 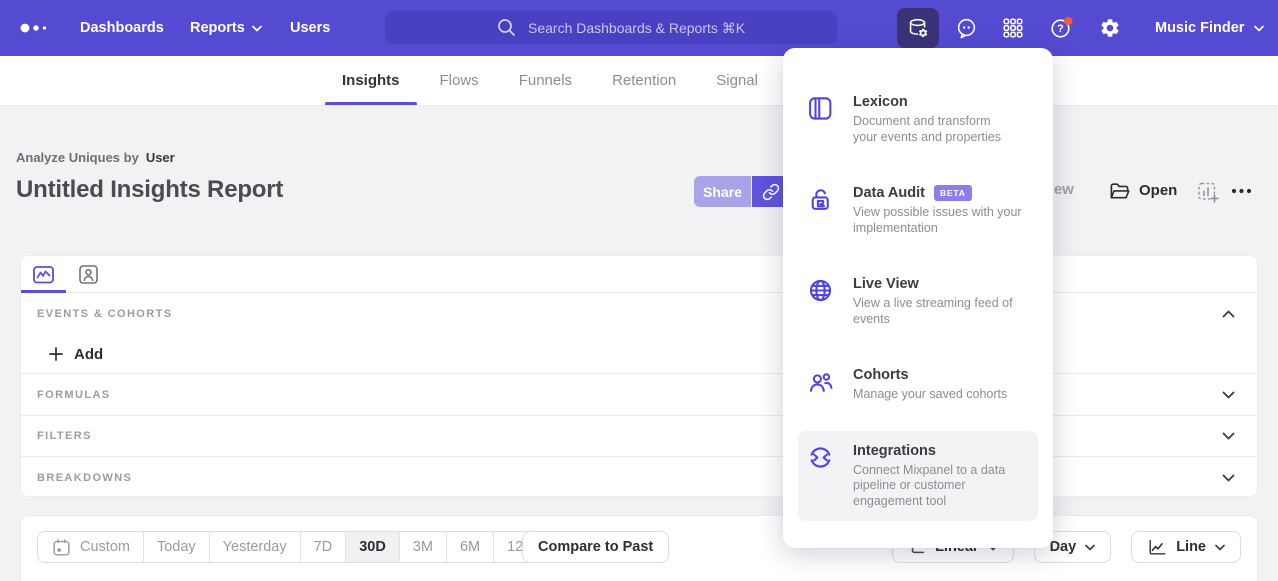 I want to click on calendar-icon, so click(x=61, y=547).